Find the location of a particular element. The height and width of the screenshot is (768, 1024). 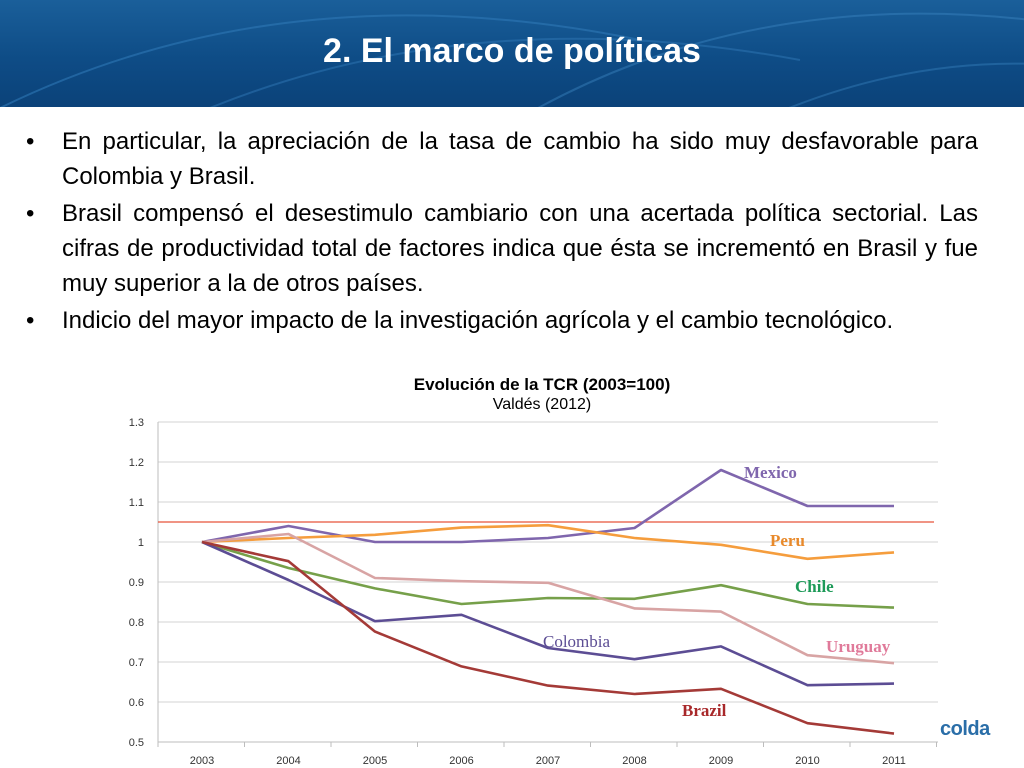

y-tick-label: 0.6 is located at coordinates (136, 703).